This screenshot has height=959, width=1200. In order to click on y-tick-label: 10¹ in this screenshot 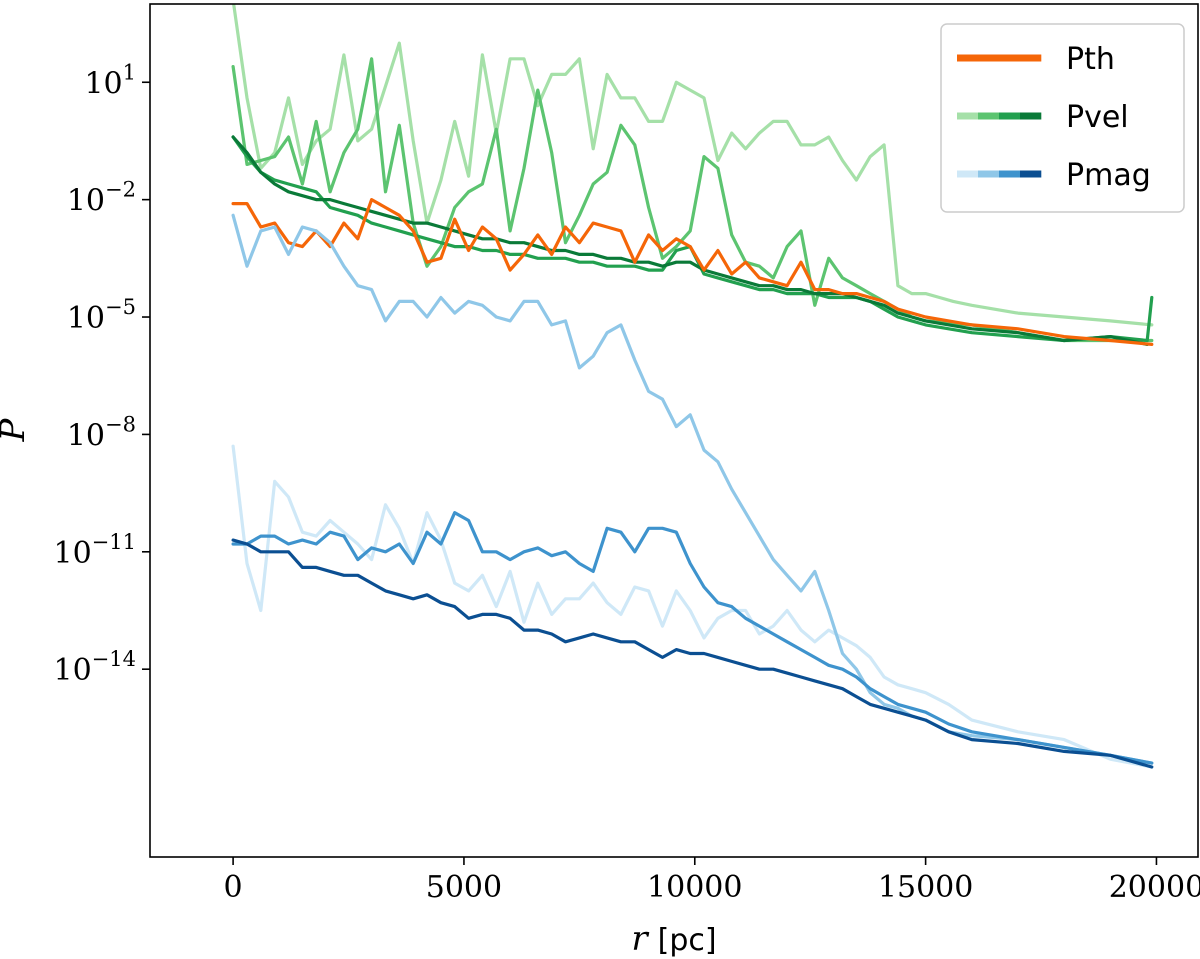, I will do `click(110, 80)`.